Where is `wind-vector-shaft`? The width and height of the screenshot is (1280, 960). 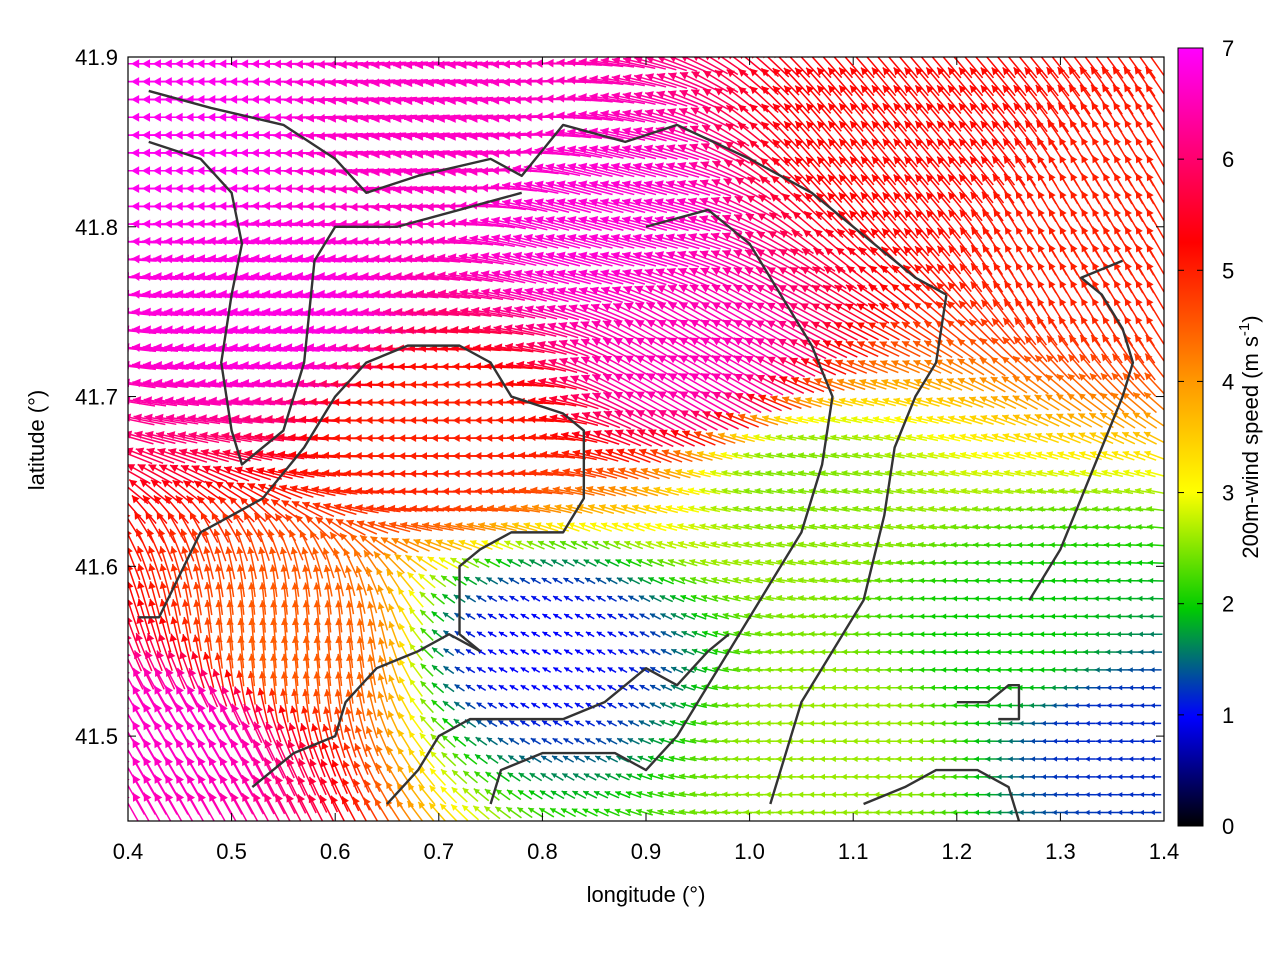
wind-vector-shaft is located at coordinates (136, 673).